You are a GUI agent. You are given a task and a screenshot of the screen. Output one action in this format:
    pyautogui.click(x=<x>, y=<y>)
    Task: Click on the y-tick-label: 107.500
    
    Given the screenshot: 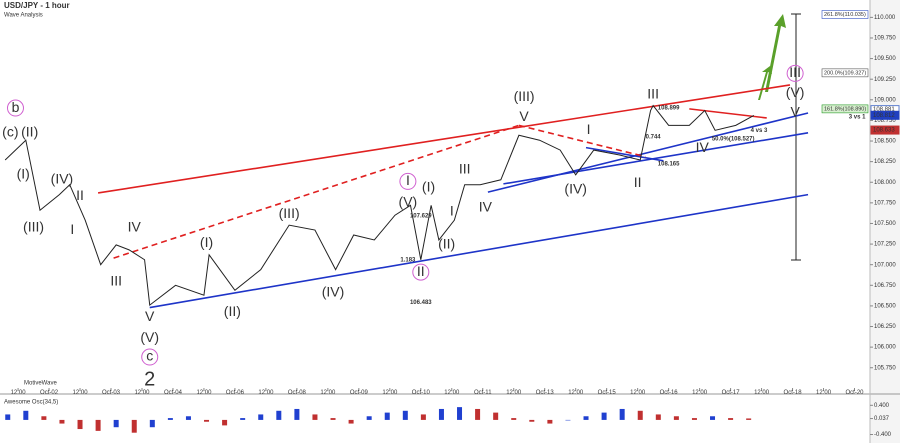 What is the action you would take?
    pyautogui.click(x=885, y=224)
    